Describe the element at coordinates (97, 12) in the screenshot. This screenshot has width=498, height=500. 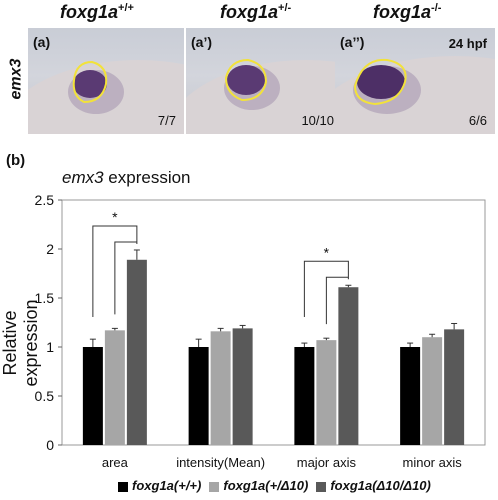
I see `genotype-label-wt: foxg1a+/+` at that location.